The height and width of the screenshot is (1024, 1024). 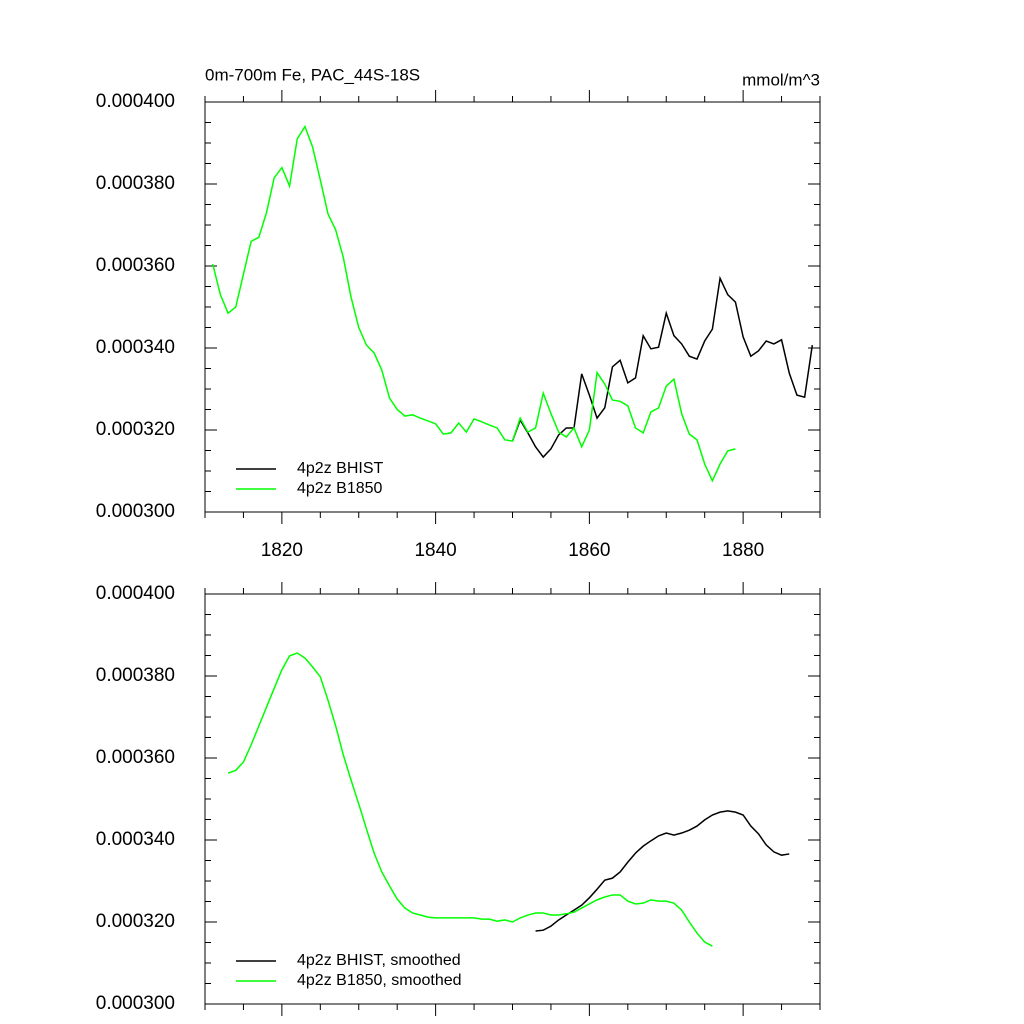 What do you see at coordinates (379, 980) in the screenshot?
I see `legend-label: 4p2z B1850, smoothed` at bounding box center [379, 980].